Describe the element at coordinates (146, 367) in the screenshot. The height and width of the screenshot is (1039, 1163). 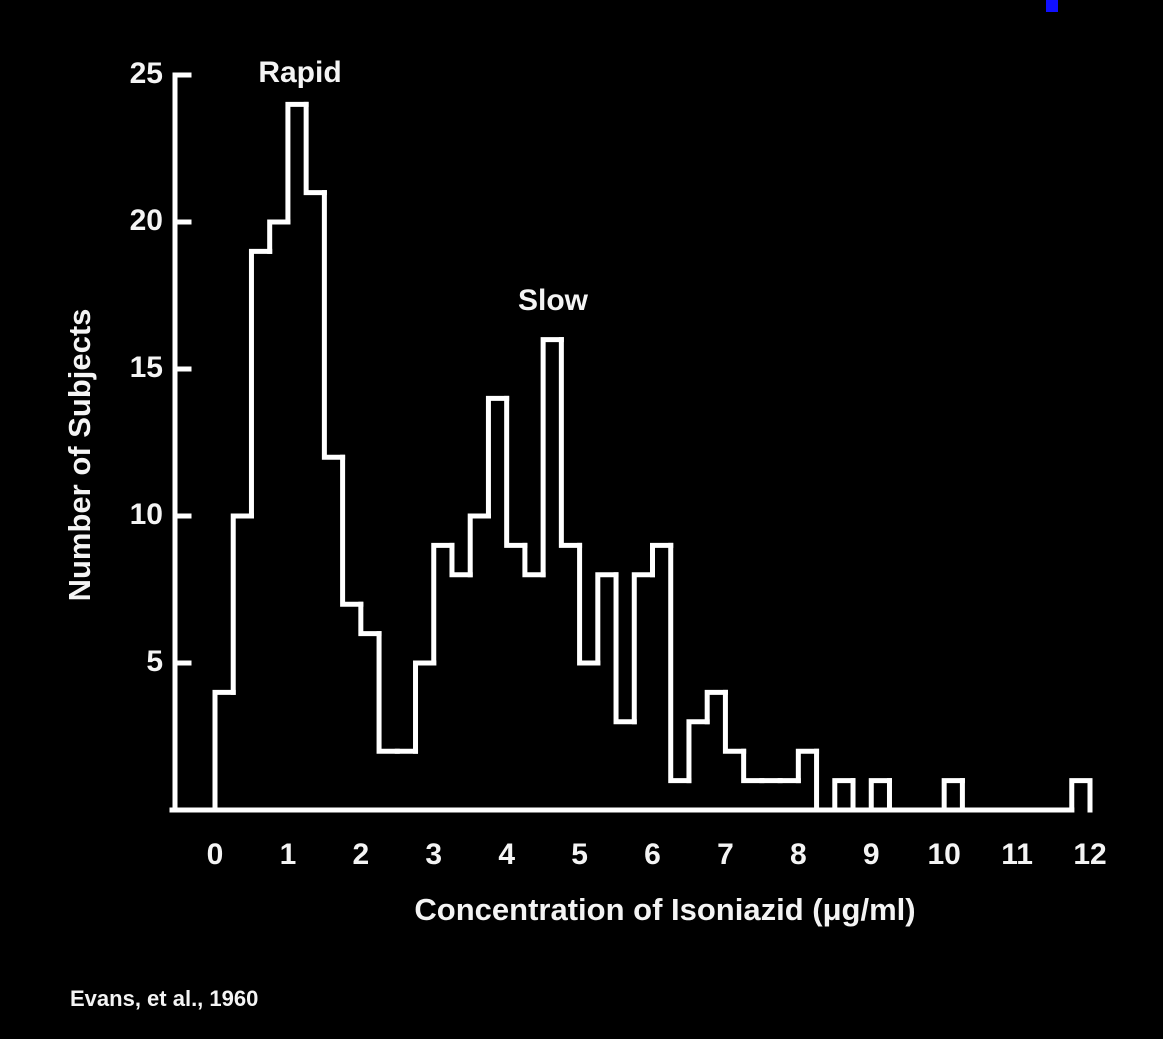
I see `y-tick-label: 15` at that location.